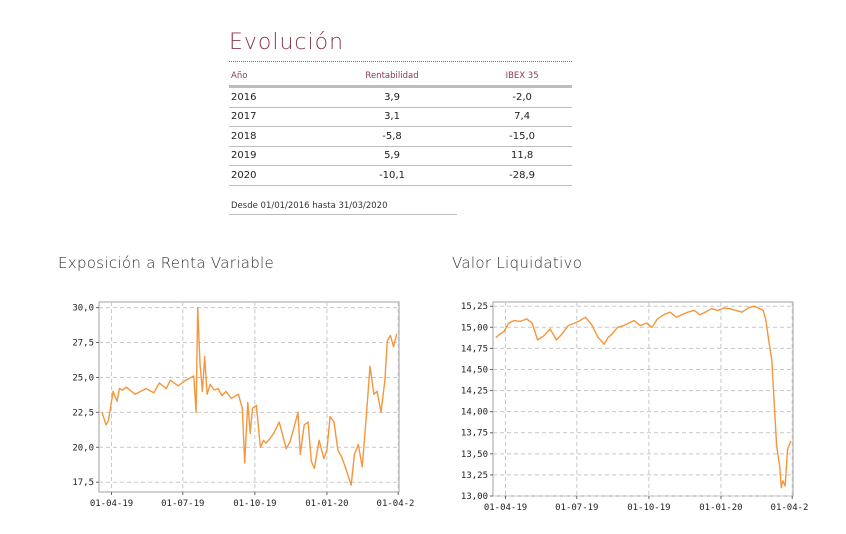  I want to click on table-header-row: Año Rentabilidad IBEX 35, so click(400, 77).